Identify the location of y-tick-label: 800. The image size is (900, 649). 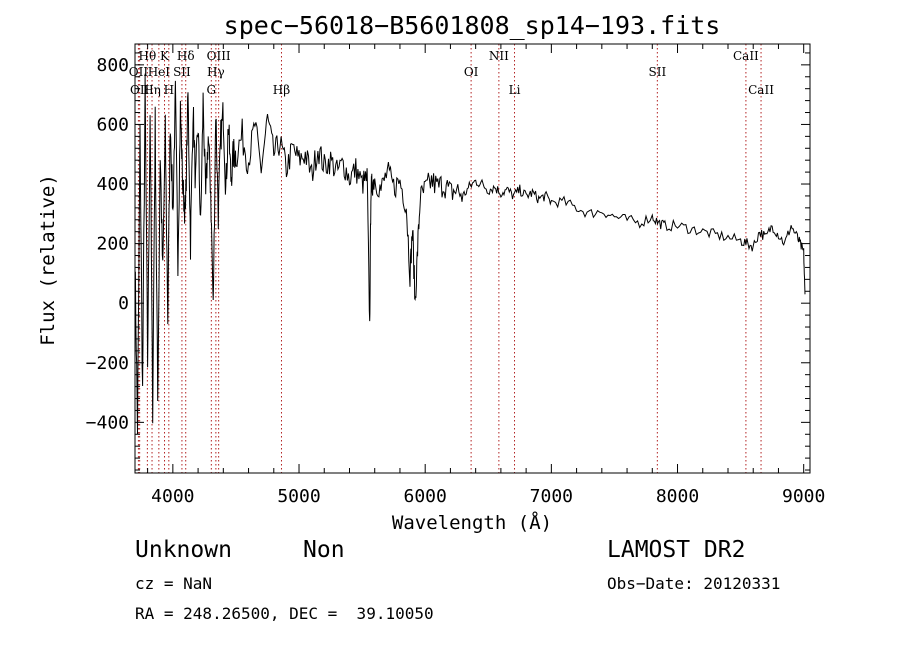
(112, 65).